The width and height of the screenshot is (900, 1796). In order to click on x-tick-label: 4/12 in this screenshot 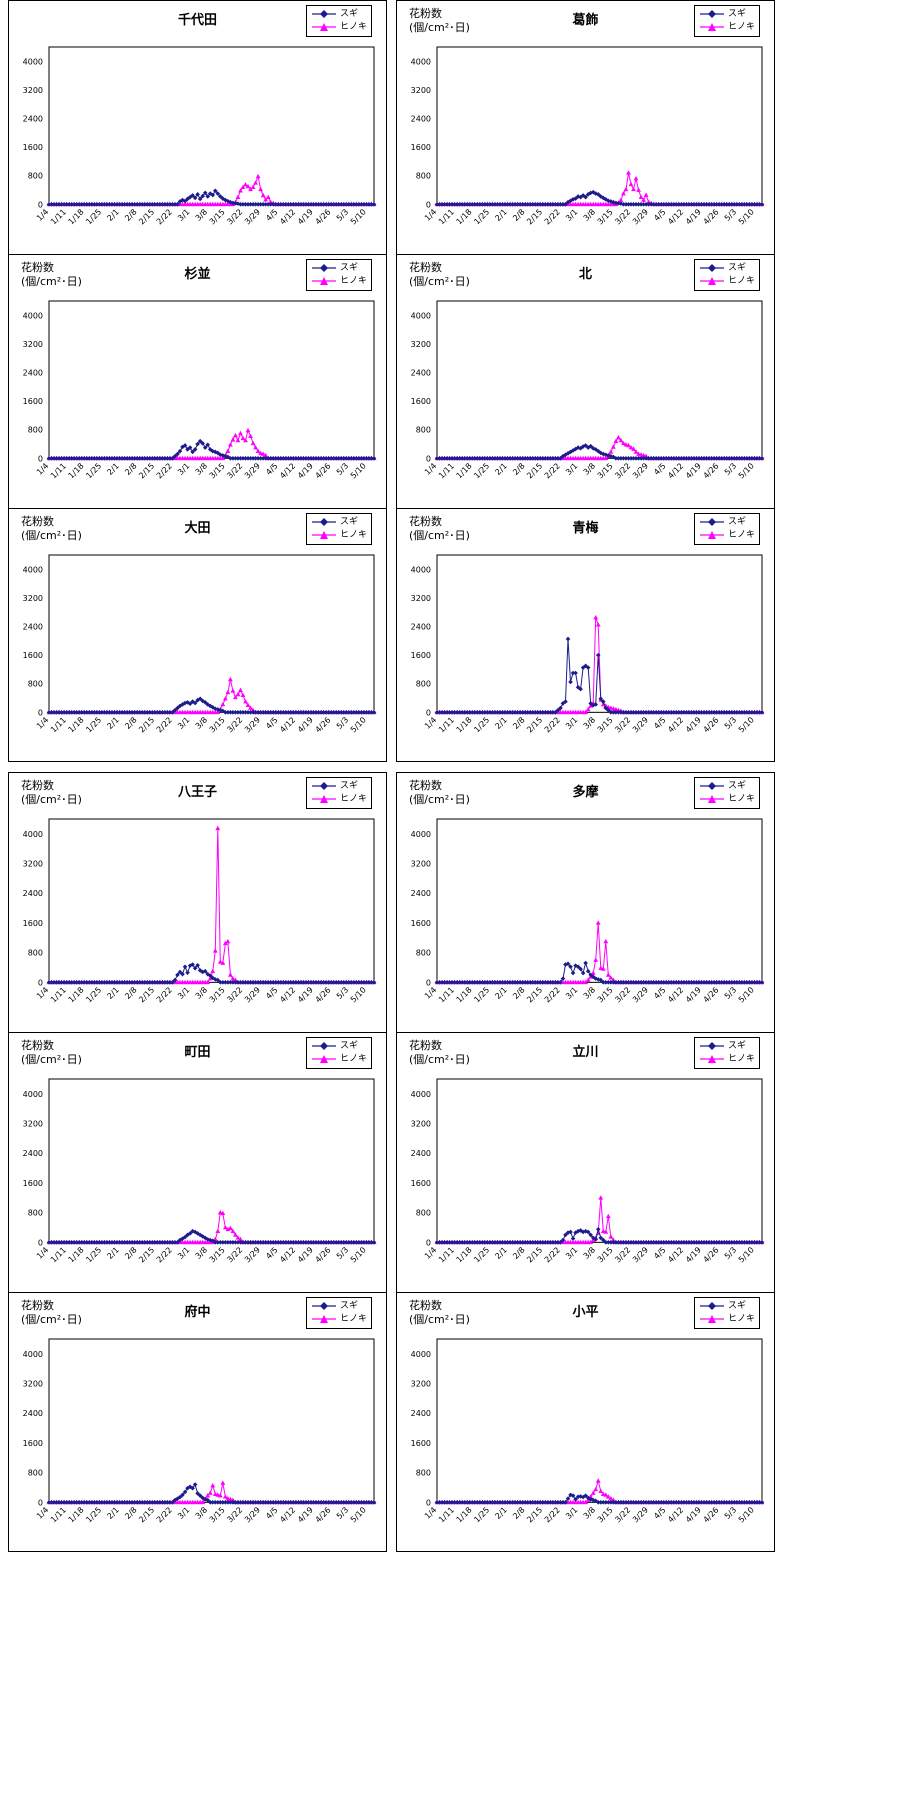, I will do `click(675, 1255)`.